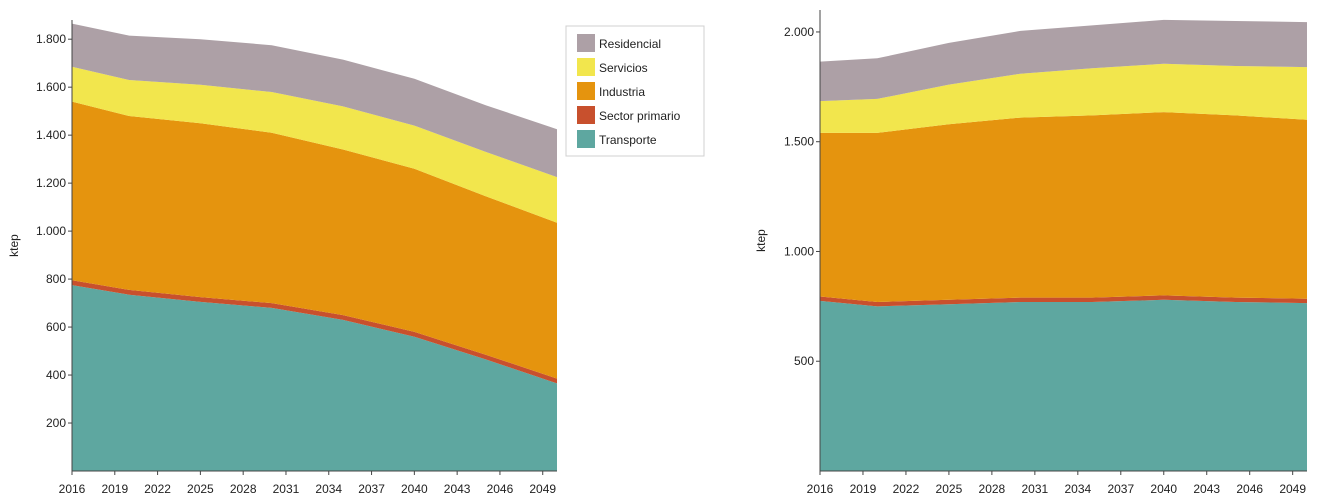  Describe the element at coordinates (51, 39) in the screenshot. I see `y-tick-label: 1.800` at that location.